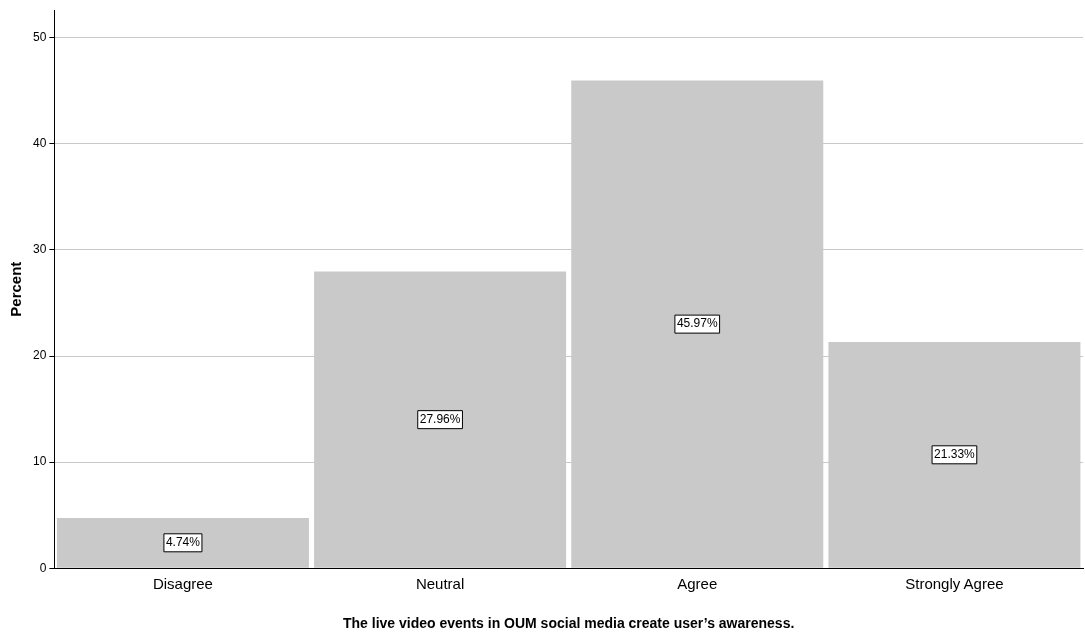  What do you see at coordinates (697, 584) in the screenshot?
I see `x-tick-label: Agree` at bounding box center [697, 584].